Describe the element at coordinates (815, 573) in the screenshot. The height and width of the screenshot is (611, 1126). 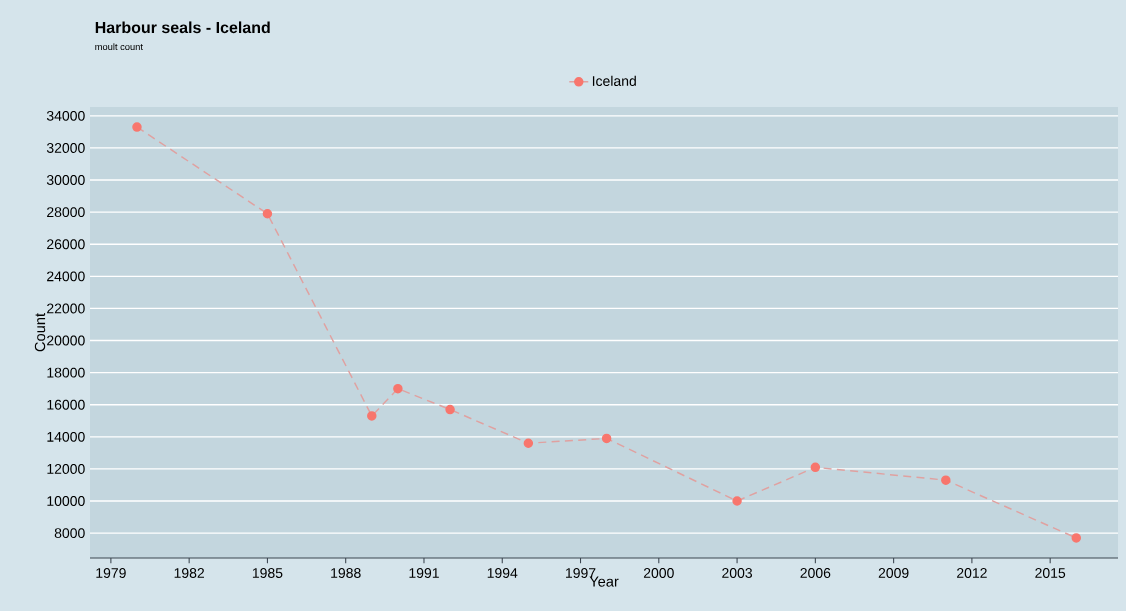
I see `x-tick-label: 2006` at that location.